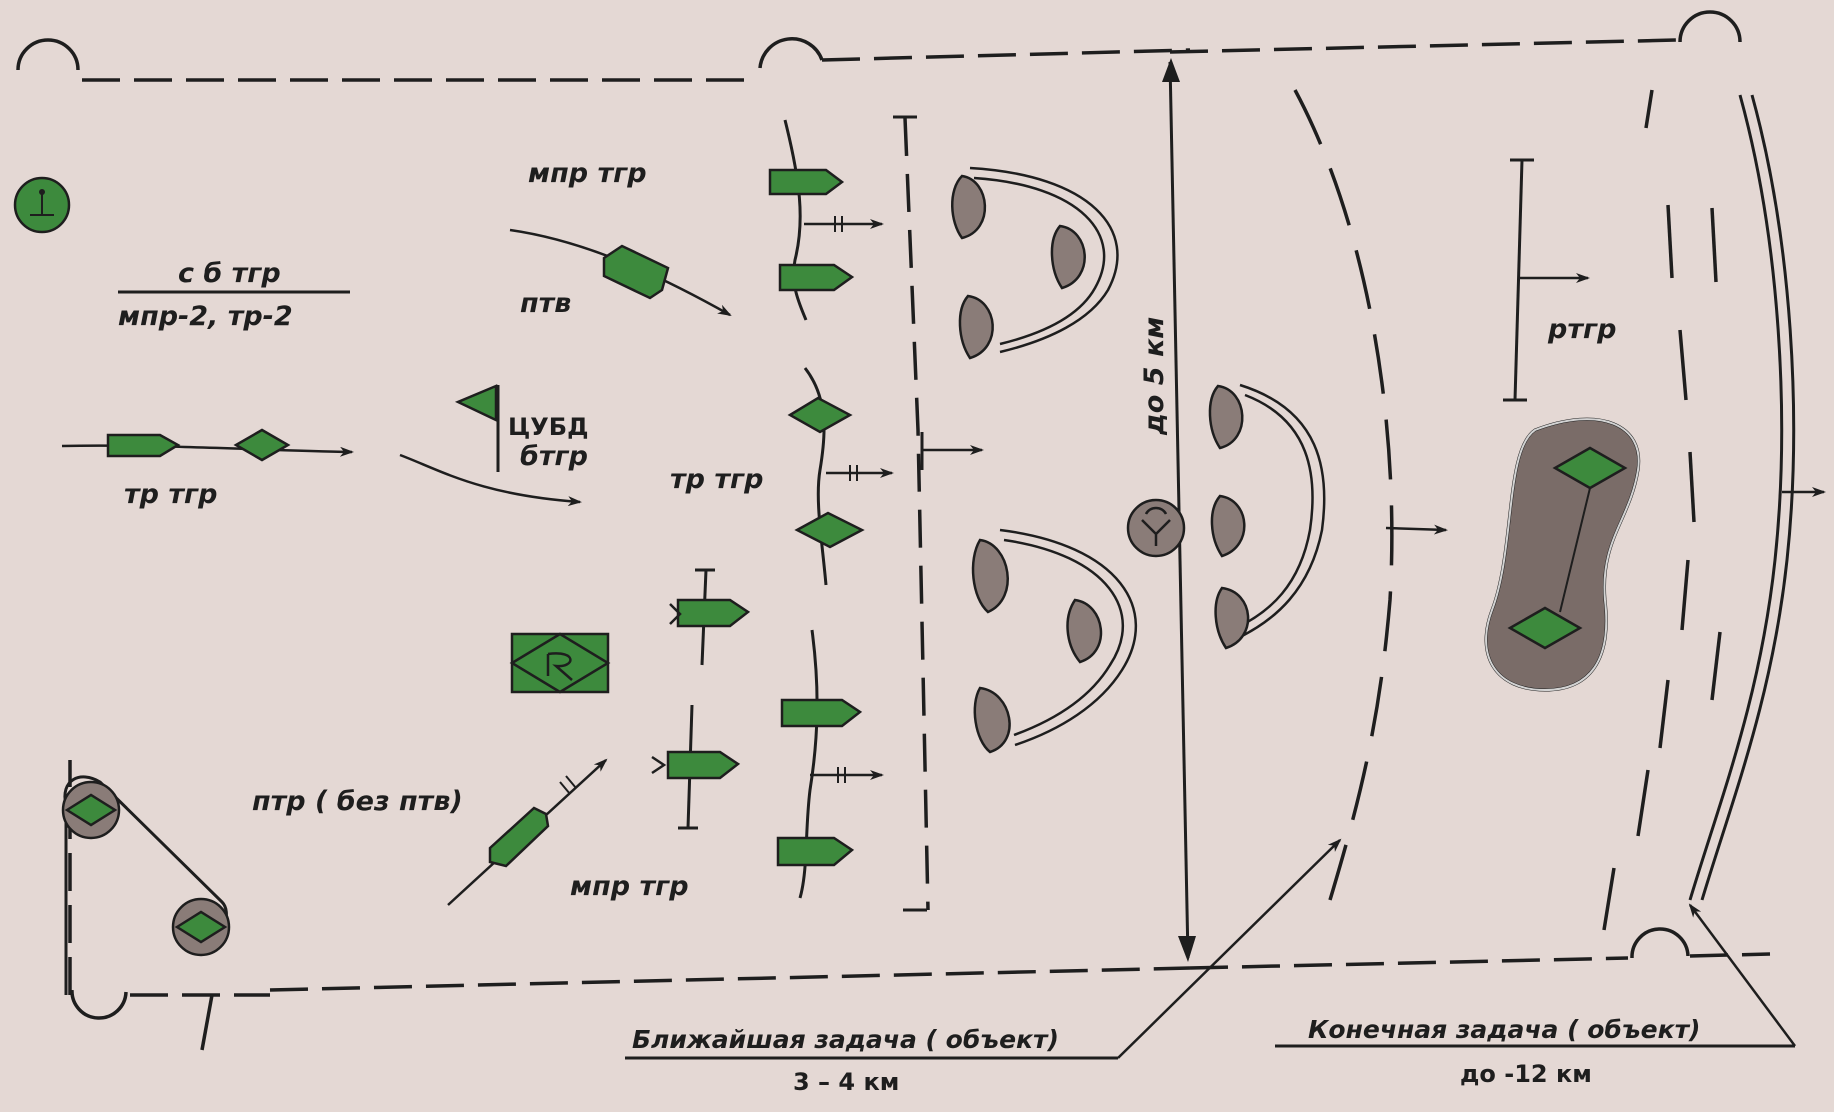  What do you see at coordinates (716, 479) in the screenshot?
I see `label-tr-tgr-mid: тр тгр` at bounding box center [716, 479].